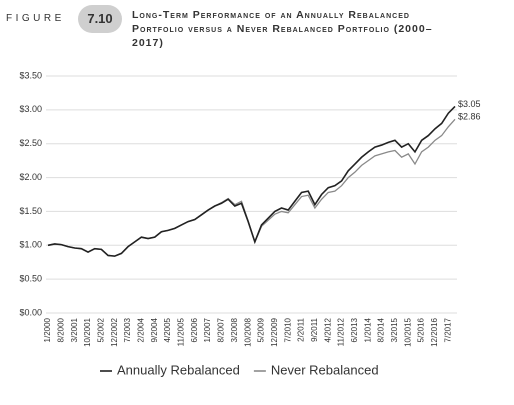 The image size is (514, 405). I want to click on y-tick-label: $1.50, so click(30, 211).